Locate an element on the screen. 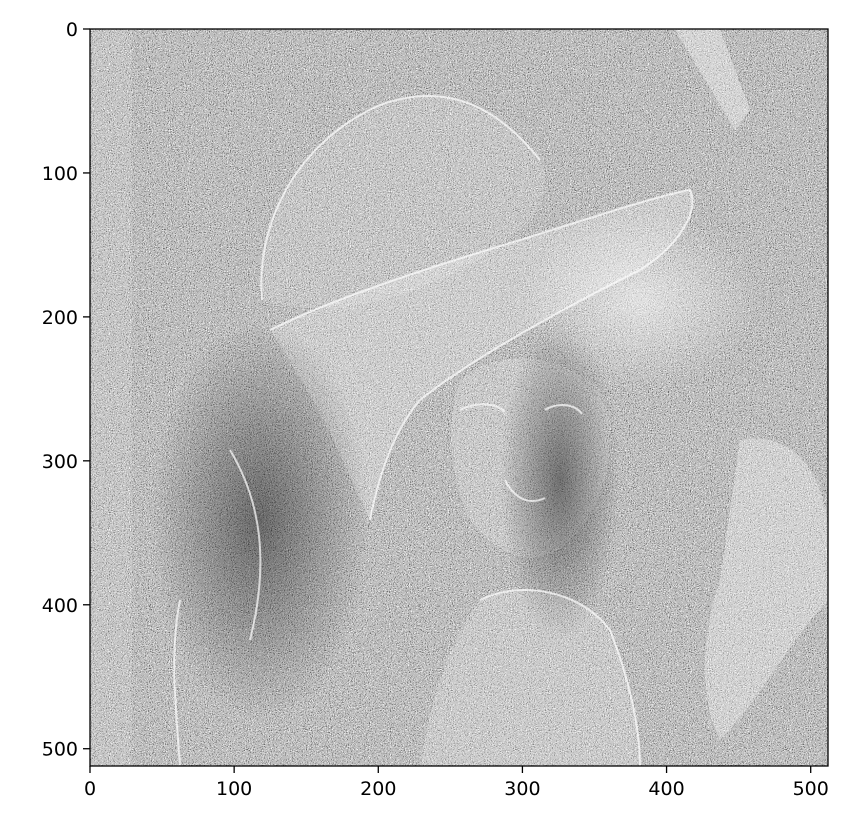 The width and height of the screenshot is (855, 835). x-tick-label: 200 is located at coordinates (378, 789).